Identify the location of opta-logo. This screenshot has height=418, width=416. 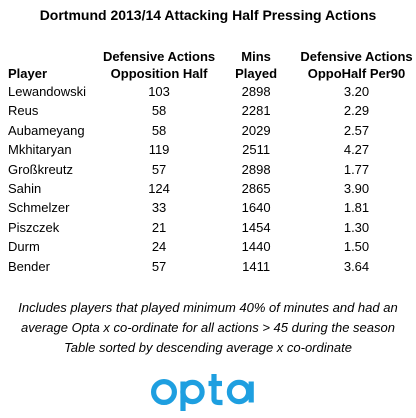
(202, 392).